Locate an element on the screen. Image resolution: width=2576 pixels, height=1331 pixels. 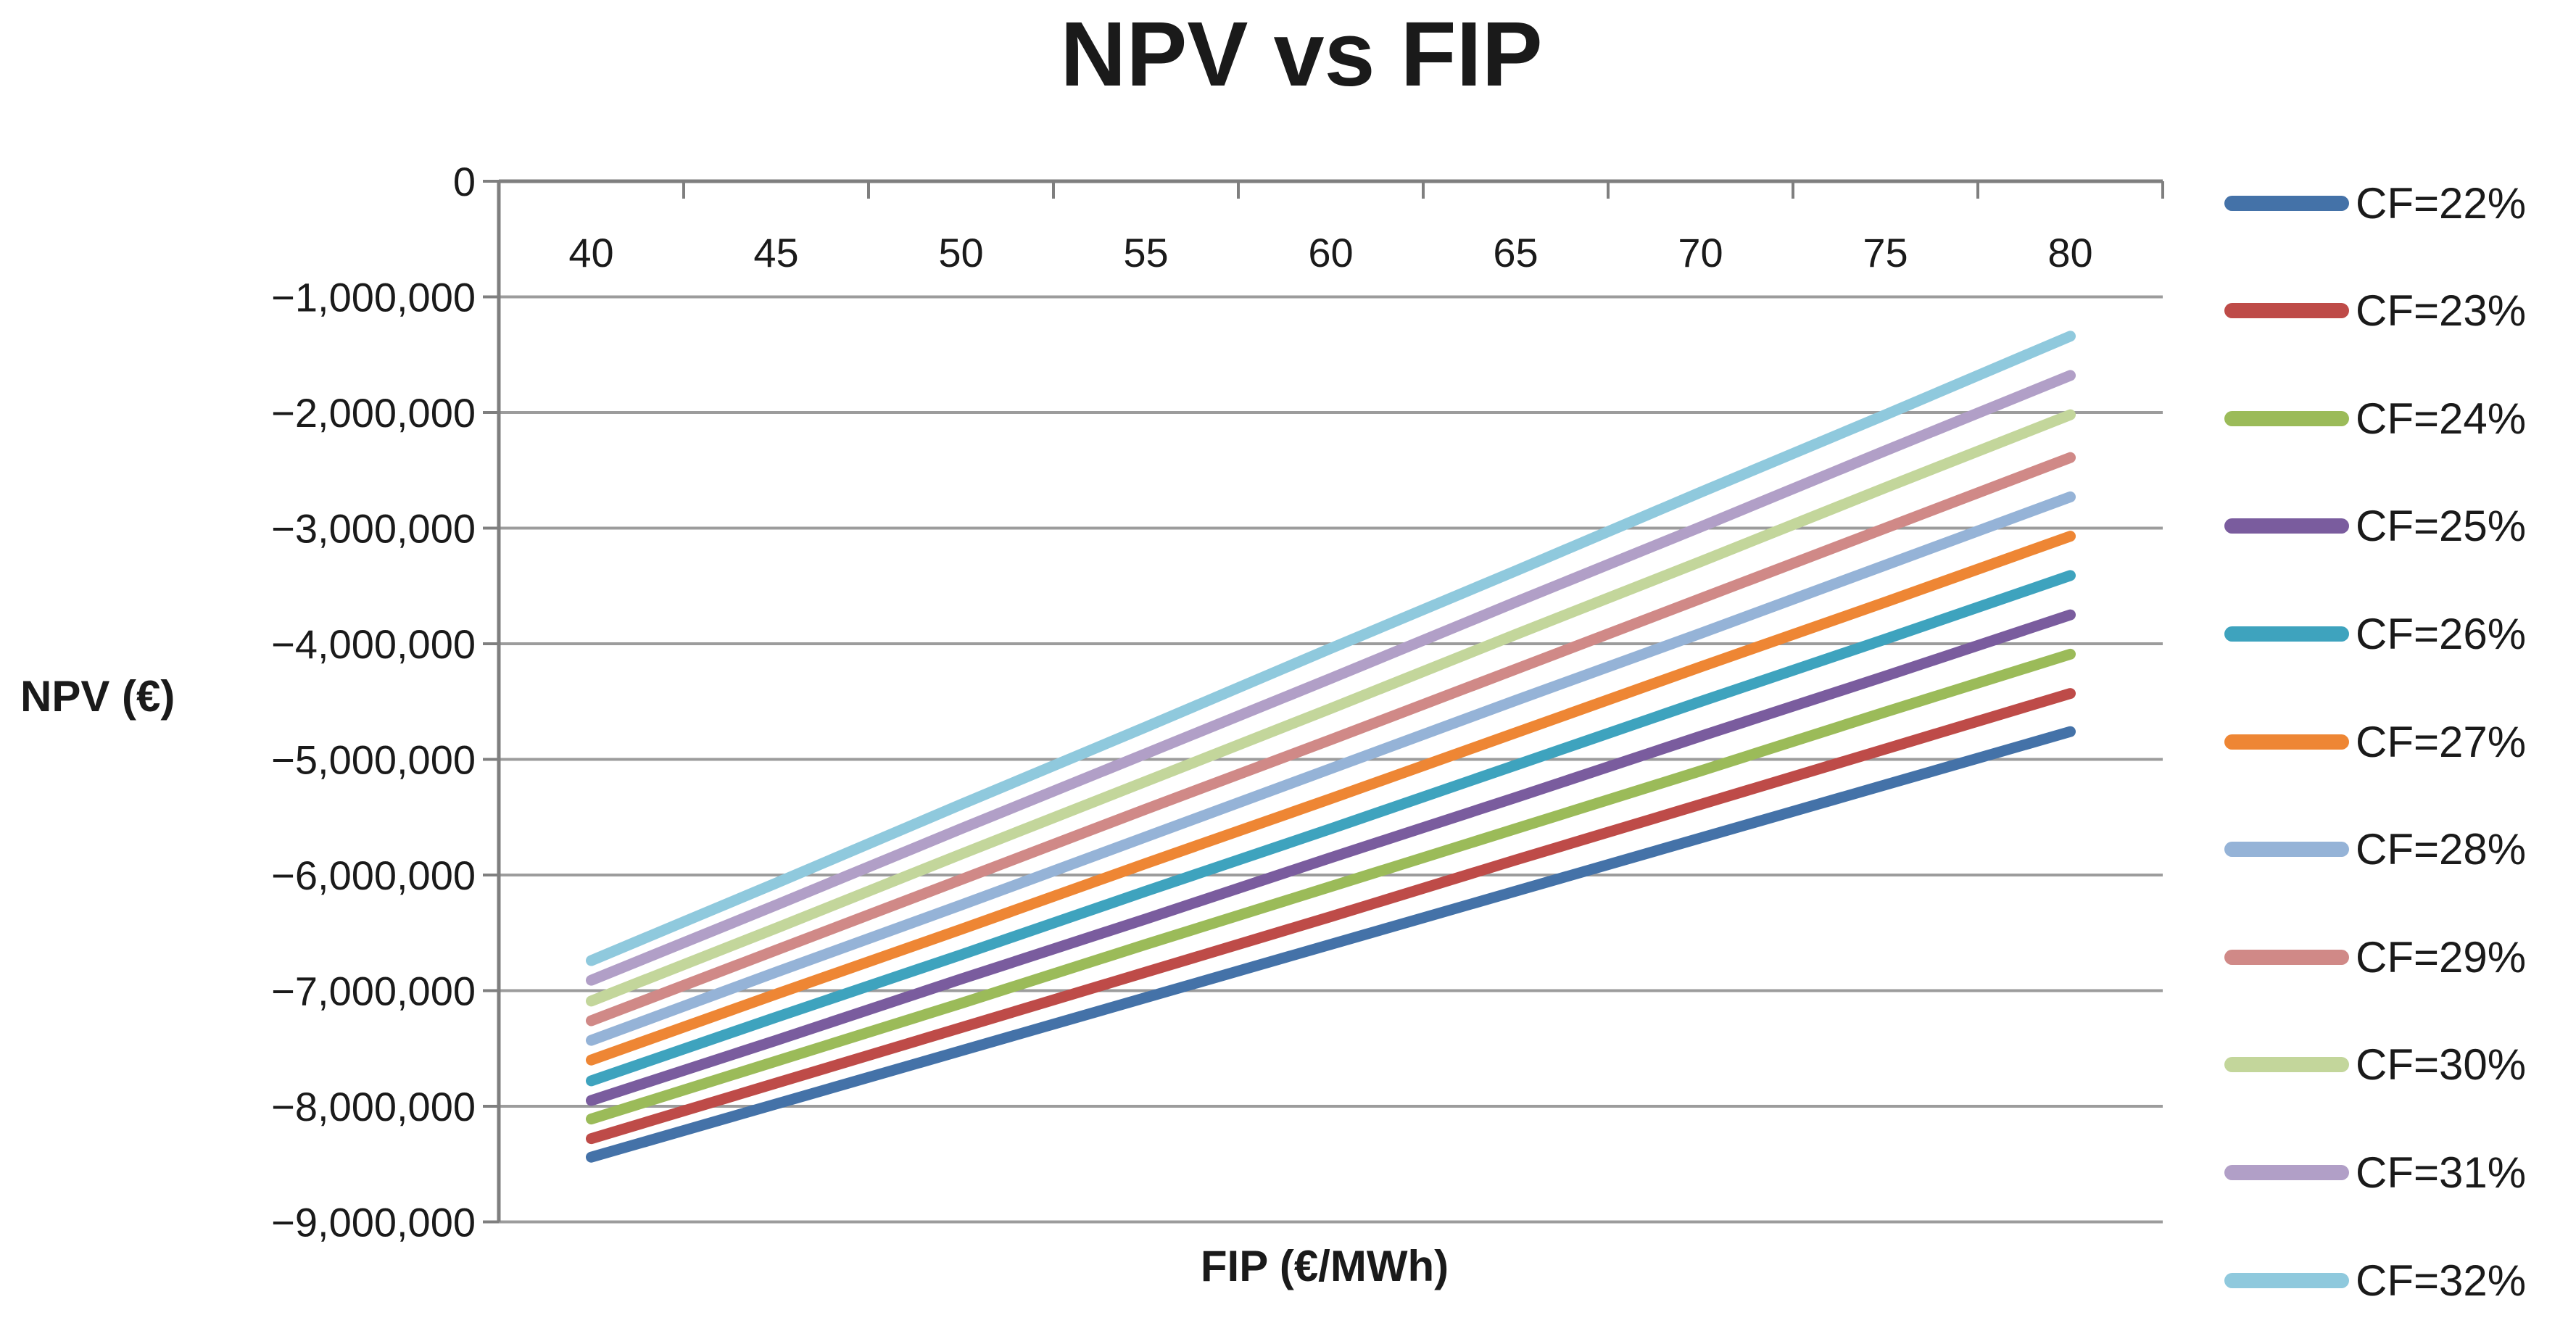
legend-item: CF=22% is located at coordinates (2375, 203).